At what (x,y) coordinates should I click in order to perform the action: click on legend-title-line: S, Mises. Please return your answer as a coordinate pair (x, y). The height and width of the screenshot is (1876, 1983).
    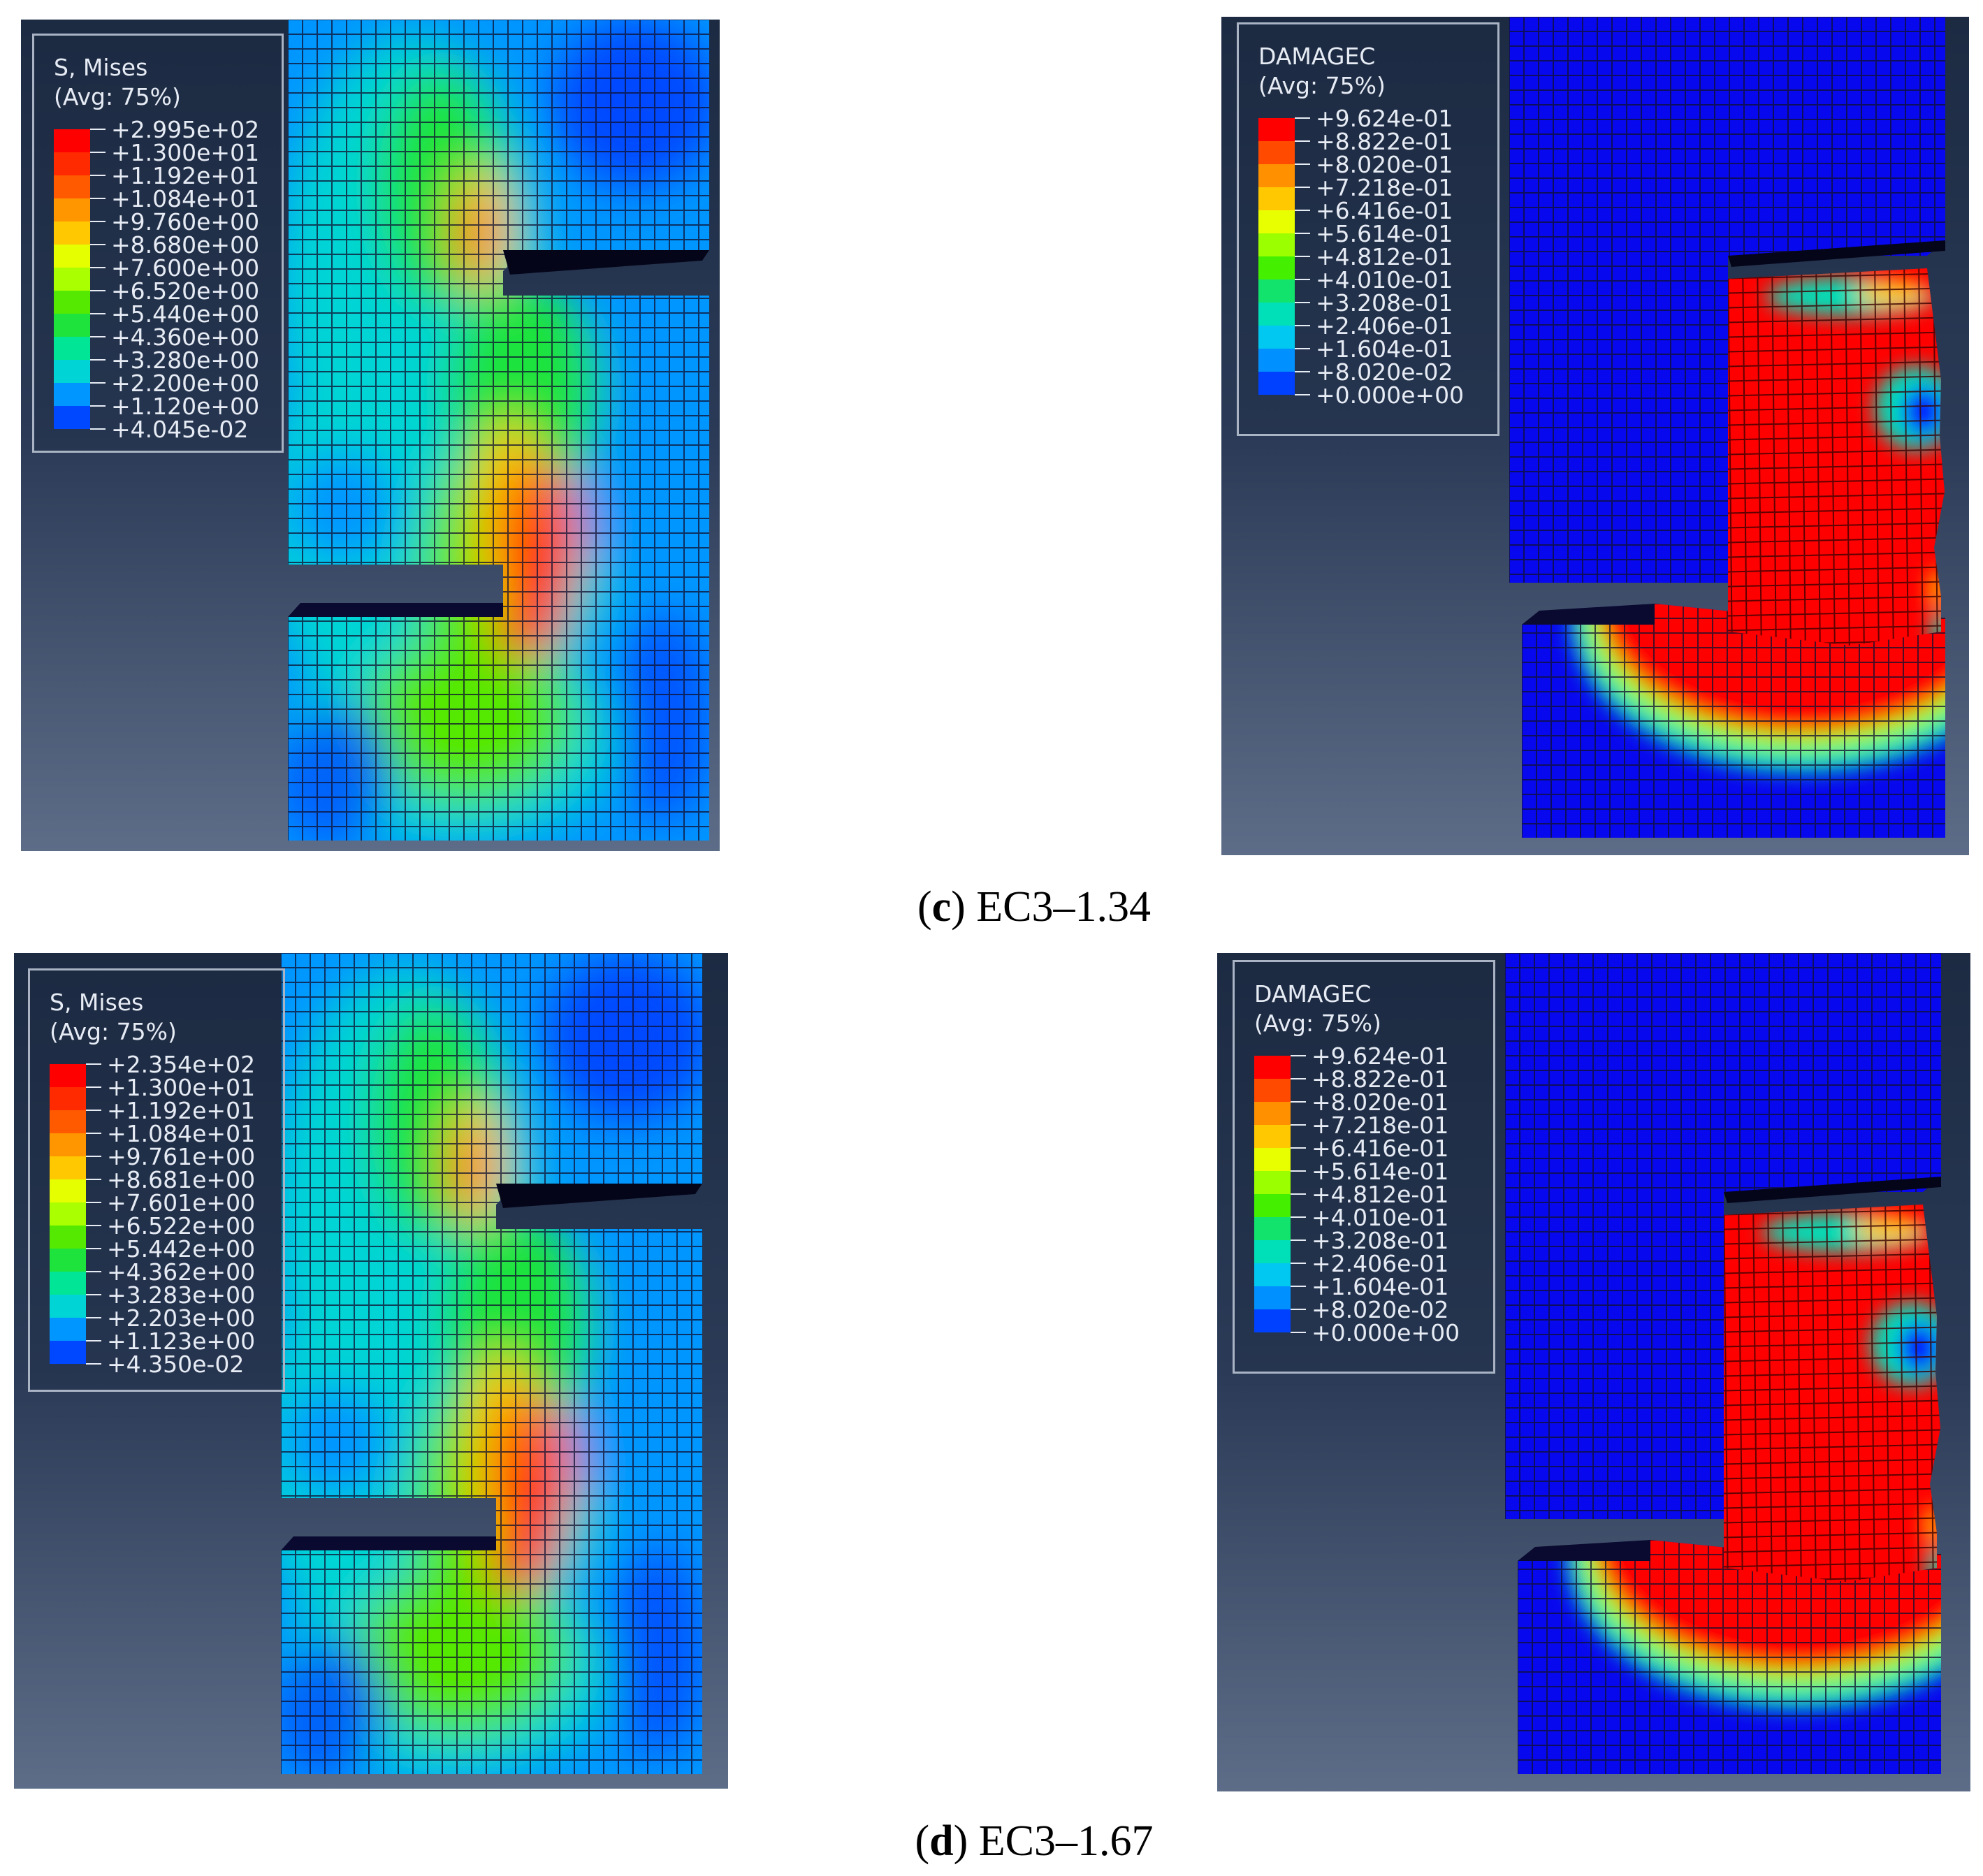
    Looking at the image, I should click on (101, 68).